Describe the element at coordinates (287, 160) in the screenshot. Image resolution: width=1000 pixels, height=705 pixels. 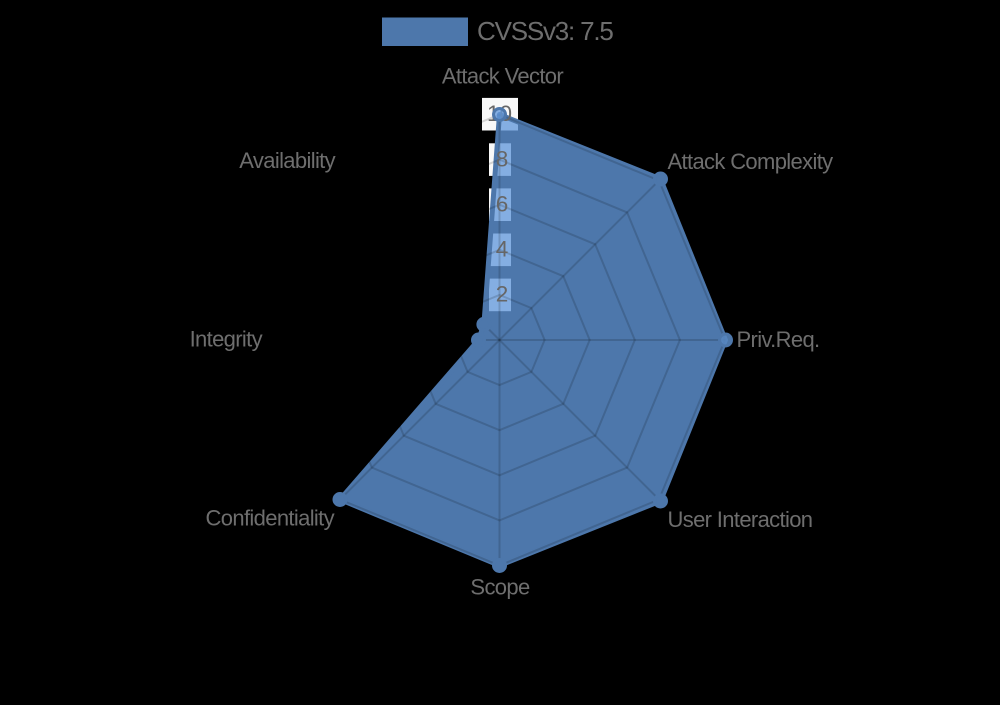
I see `svg-text: Availability` at that location.